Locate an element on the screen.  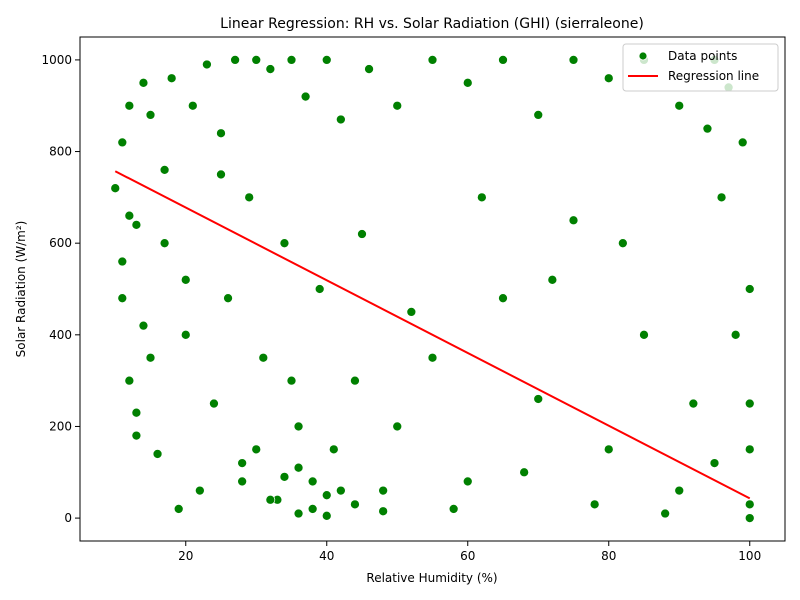
x-tick-label: 100 is located at coordinates (749, 556).